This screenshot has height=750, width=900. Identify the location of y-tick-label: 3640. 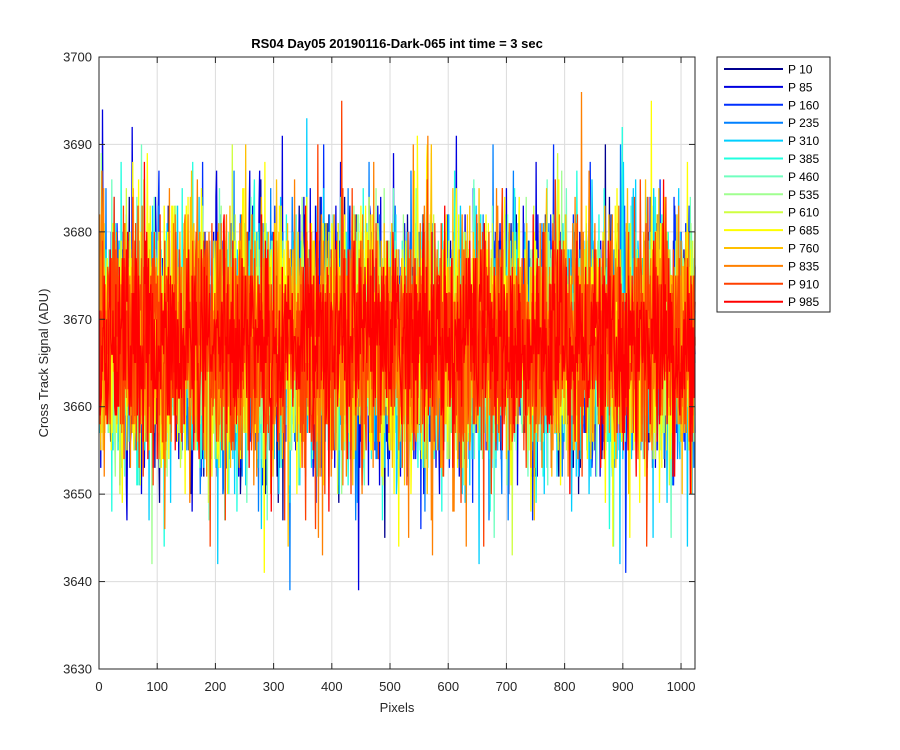
(77, 581).